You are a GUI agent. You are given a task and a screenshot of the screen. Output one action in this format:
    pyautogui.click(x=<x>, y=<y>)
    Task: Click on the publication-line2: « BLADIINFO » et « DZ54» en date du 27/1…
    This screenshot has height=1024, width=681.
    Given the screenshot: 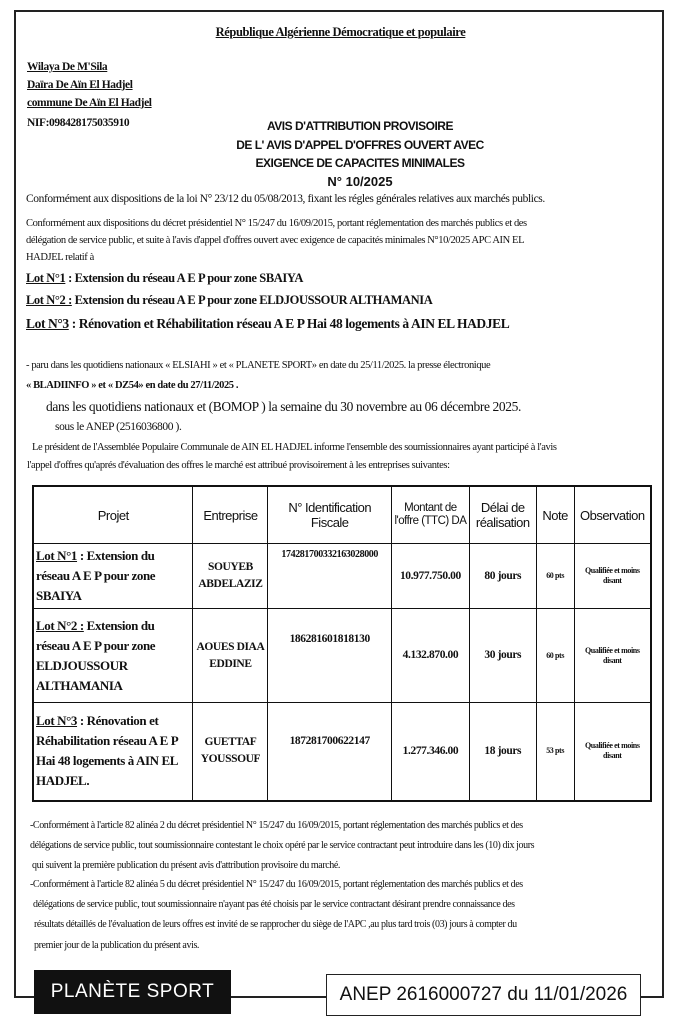 What is the action you would take?
    pyautogui.click(x=132, y=385)
    